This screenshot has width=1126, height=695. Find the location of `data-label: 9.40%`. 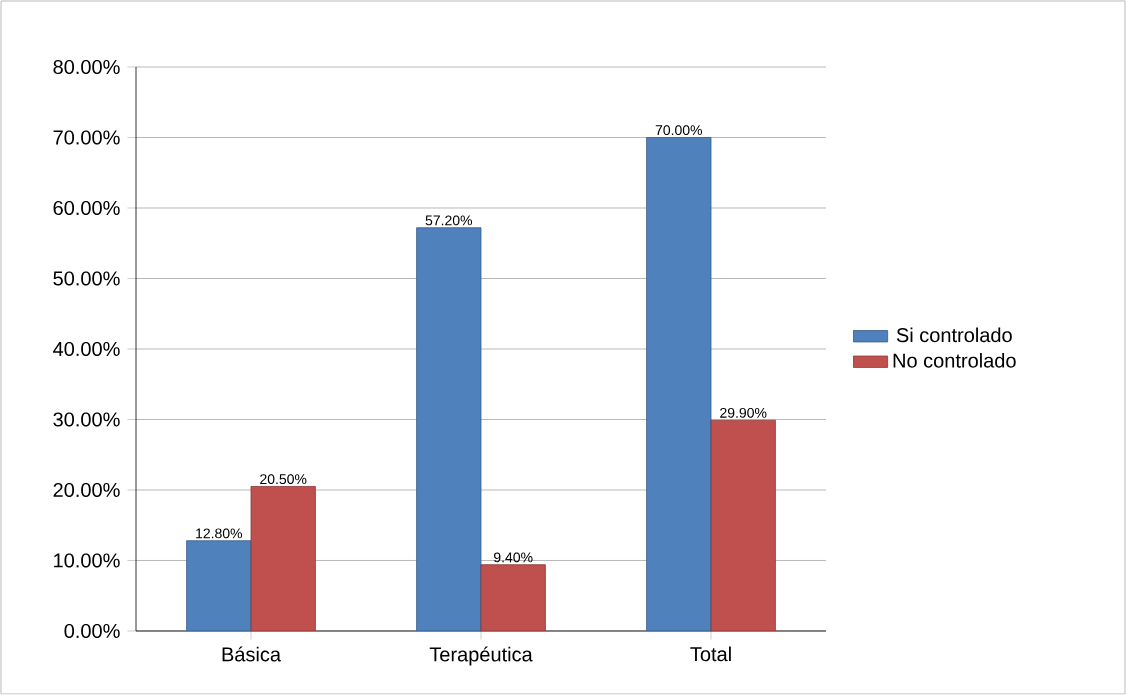

data-label: 9.40% is located at coordinates (513, 557).